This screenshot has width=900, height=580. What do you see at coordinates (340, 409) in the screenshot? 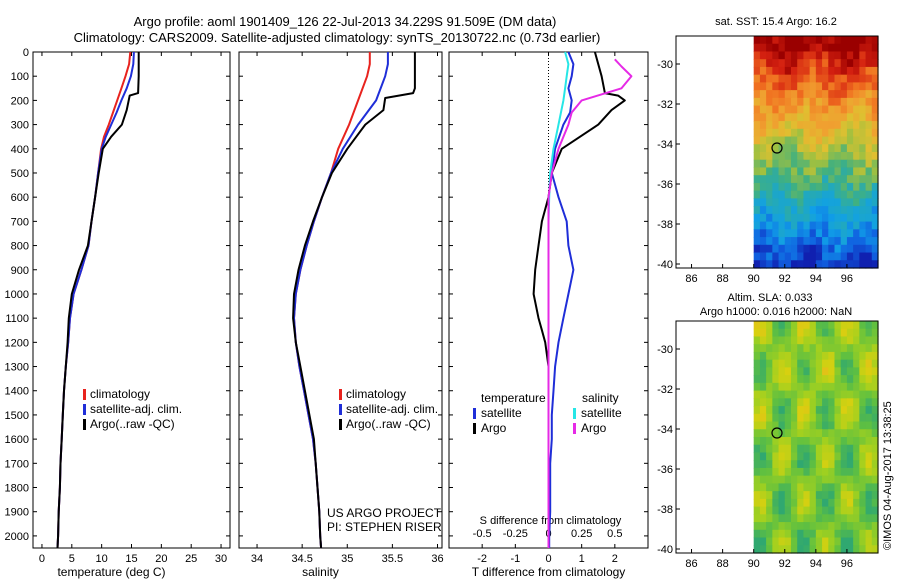
I see `legend-swatch` at bounding box center [340, 409].